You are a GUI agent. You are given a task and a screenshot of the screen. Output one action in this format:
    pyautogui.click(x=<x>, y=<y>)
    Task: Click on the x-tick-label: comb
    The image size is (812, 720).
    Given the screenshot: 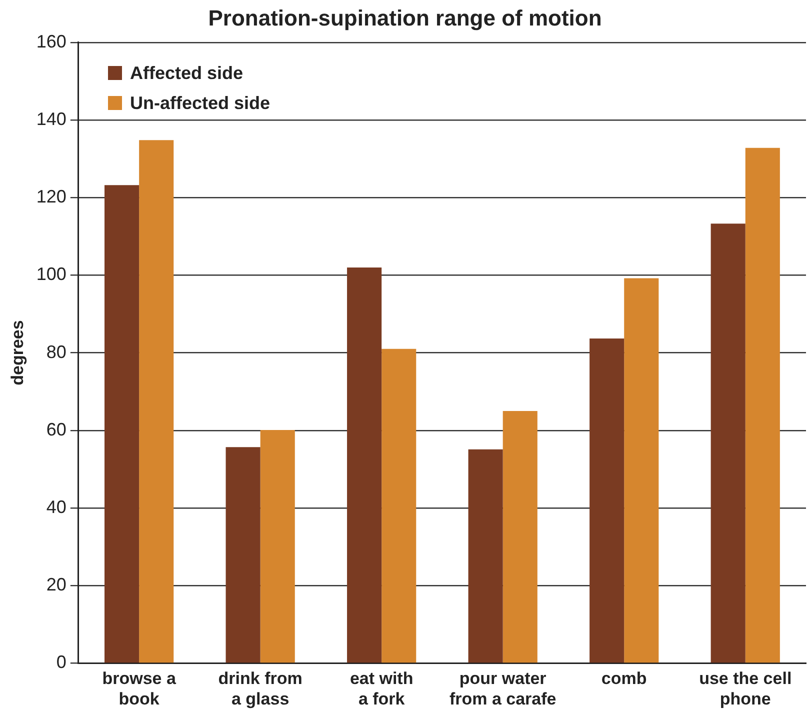 What is the action you would take?
    pyautogui.click(x=624, y=678)
    